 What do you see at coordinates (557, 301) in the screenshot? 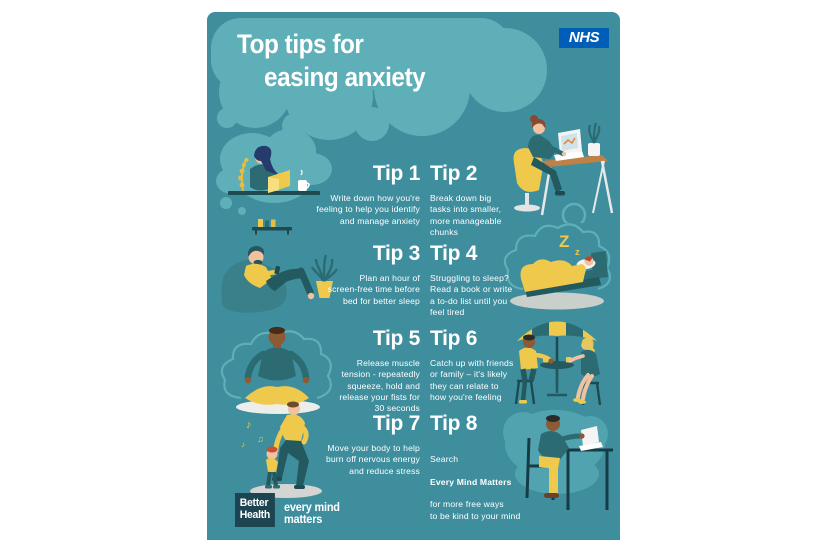
I see `floor` at bounding box center [557, 301].